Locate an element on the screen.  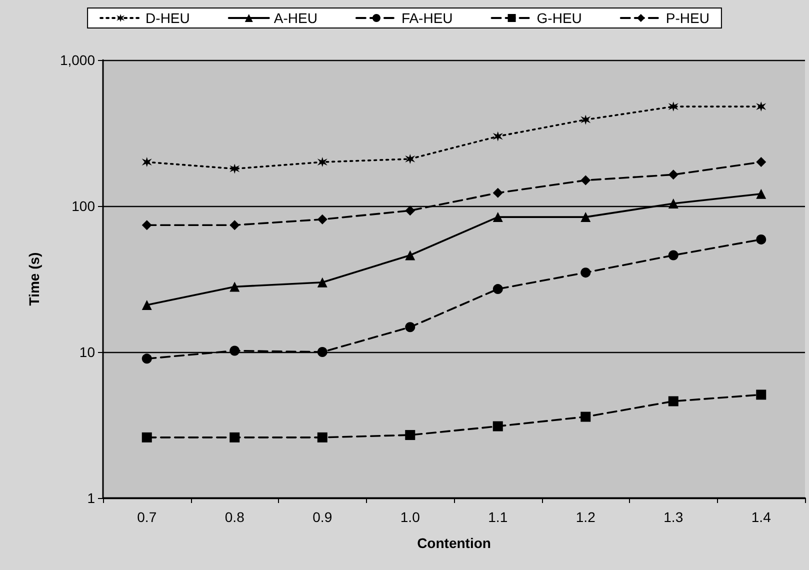
x-tick-label: 1.2 is located at coordinates (586, 517).